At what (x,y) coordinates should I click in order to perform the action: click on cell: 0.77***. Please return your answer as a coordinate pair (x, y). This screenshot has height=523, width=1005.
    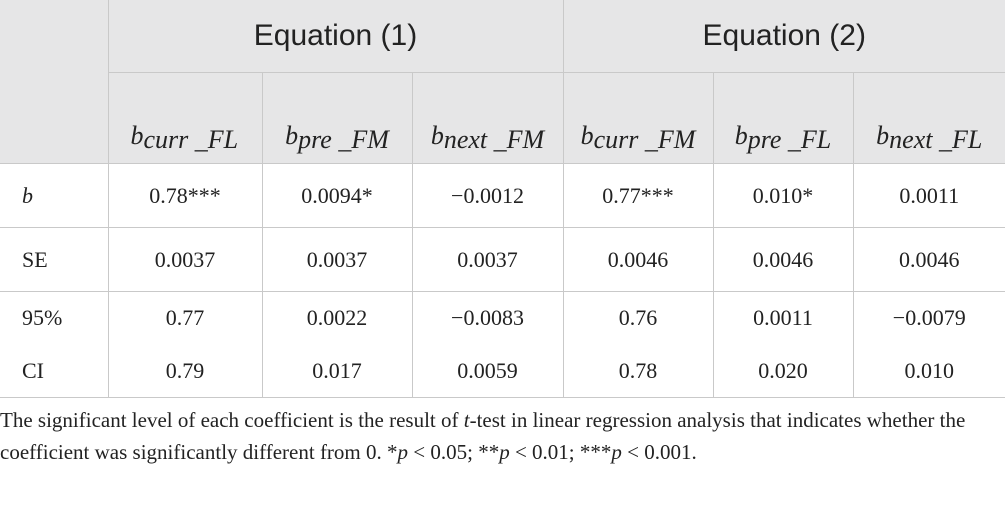
    Looking at the image, I should click on (638, 195).